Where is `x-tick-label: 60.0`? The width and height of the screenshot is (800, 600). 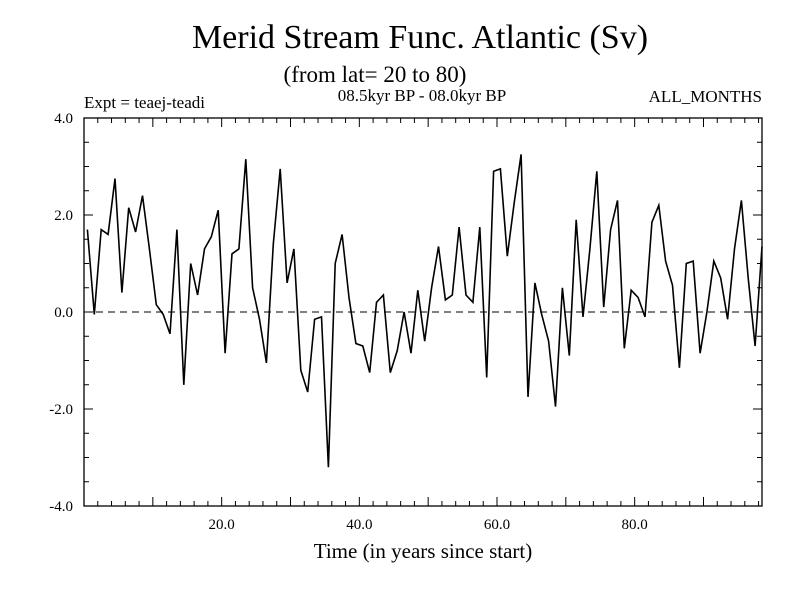 x-tick-label: 60.0 is located at coordinates (497, 525).